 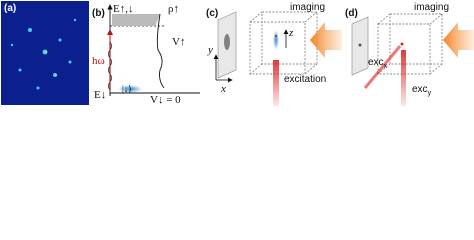 What do you see at coordinates (178, 42) in the screenshot?
I see `potential-label: V↑` at bounding box center [178, 42].